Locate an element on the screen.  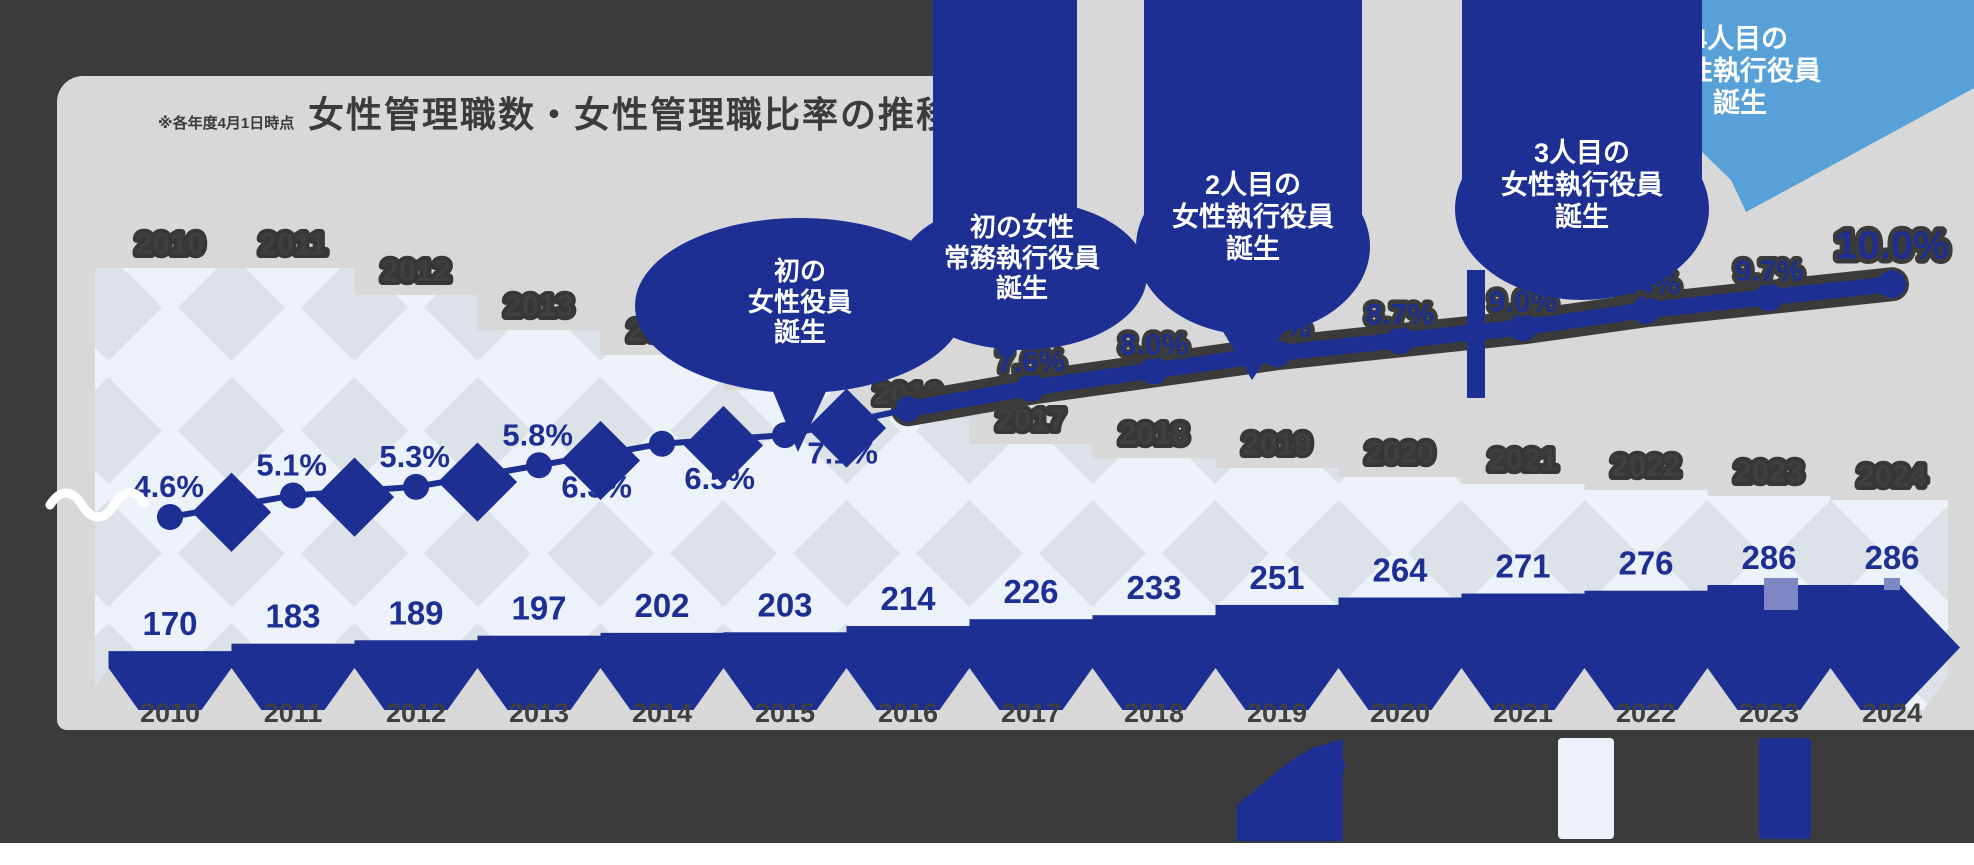
stair-year-label: 2021 is located at coordinates (1523, 459).